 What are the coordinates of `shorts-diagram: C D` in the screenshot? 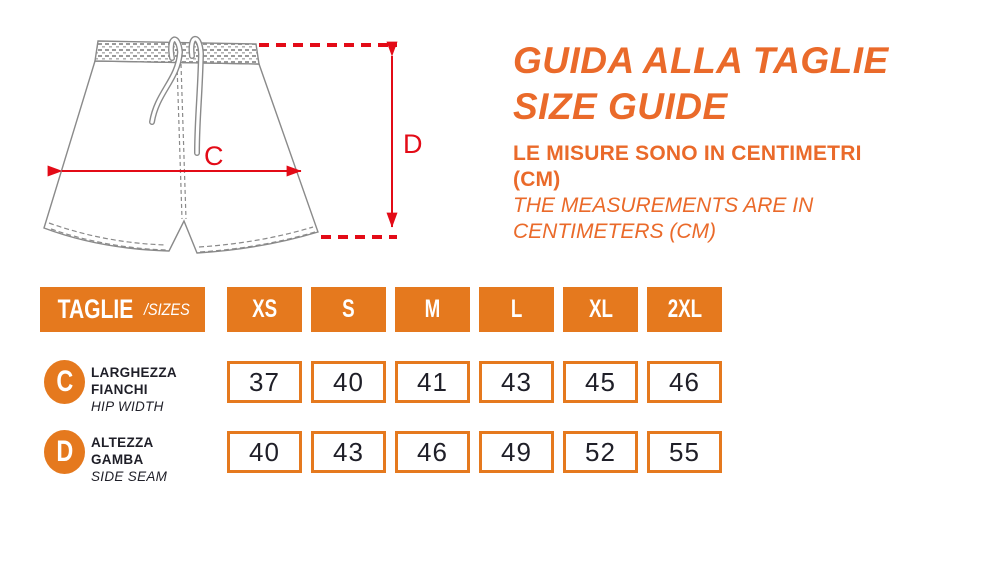 It's located at (233, 144).